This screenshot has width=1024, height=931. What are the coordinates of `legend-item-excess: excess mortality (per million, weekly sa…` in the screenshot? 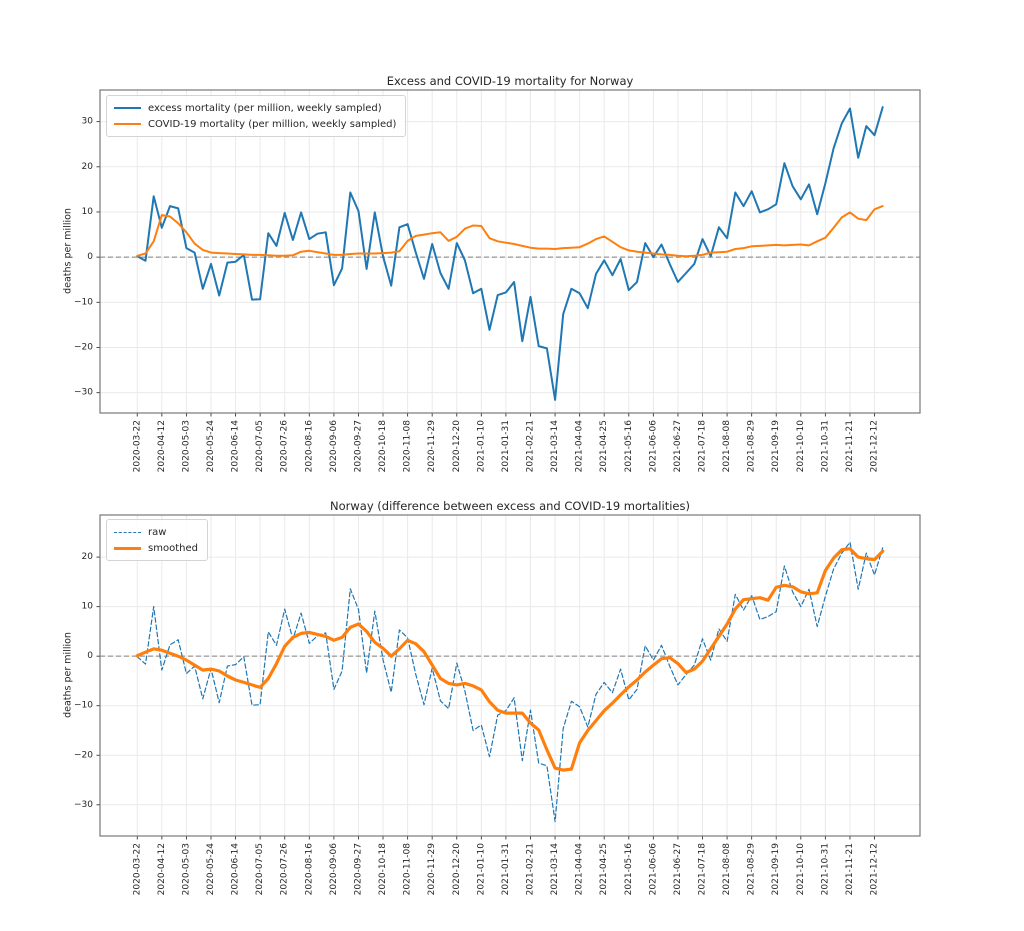 It's located at (255, 108).